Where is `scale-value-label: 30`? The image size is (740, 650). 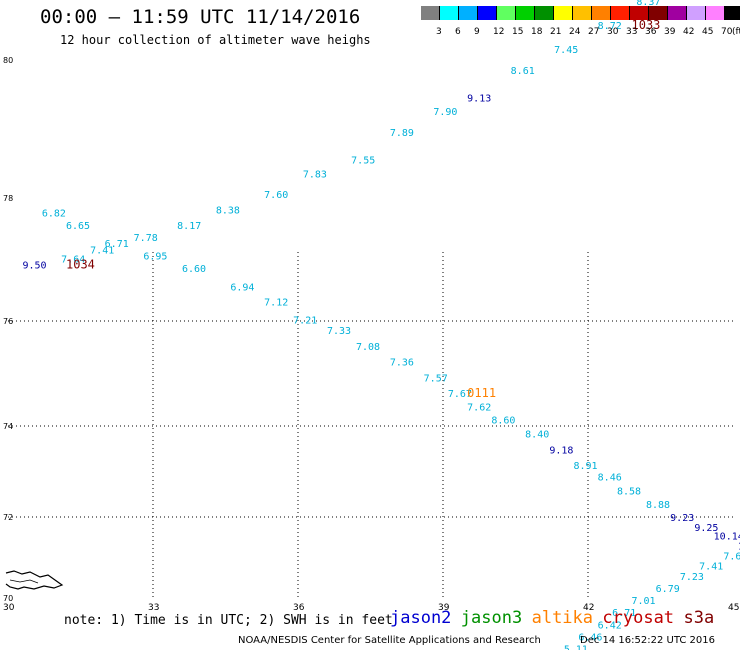 scale-value-label: 30 is located at coordinates (613, 32).